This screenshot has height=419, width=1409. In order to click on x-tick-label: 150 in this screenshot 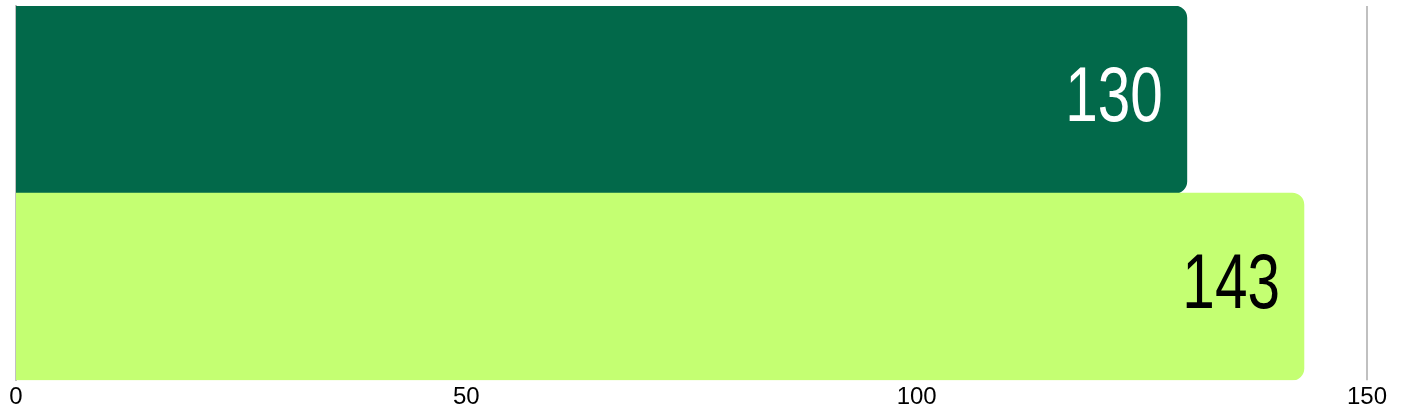, I will do `click(1367, 396)`.